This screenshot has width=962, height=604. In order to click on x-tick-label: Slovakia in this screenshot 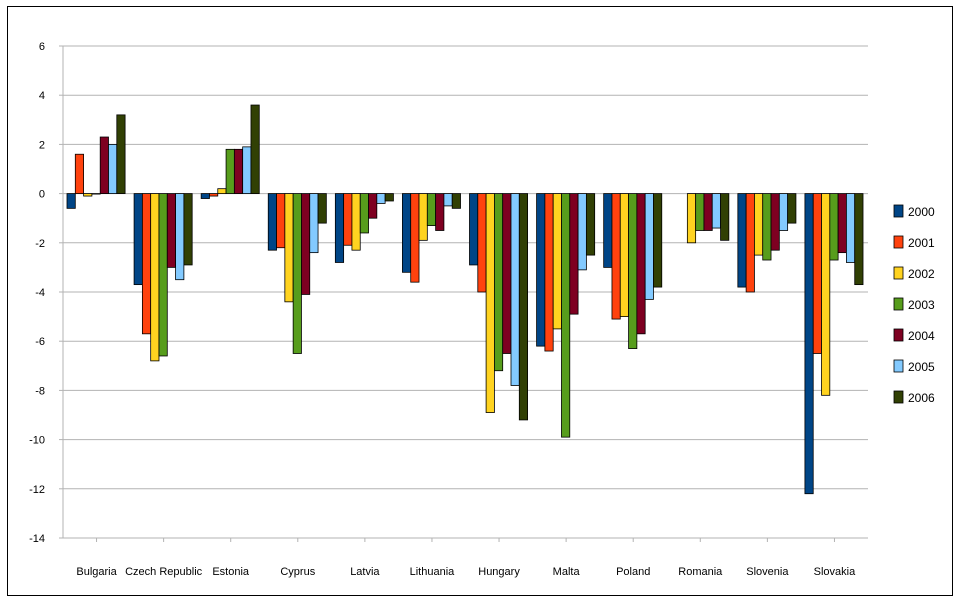, I will do `click(835, 572)`.